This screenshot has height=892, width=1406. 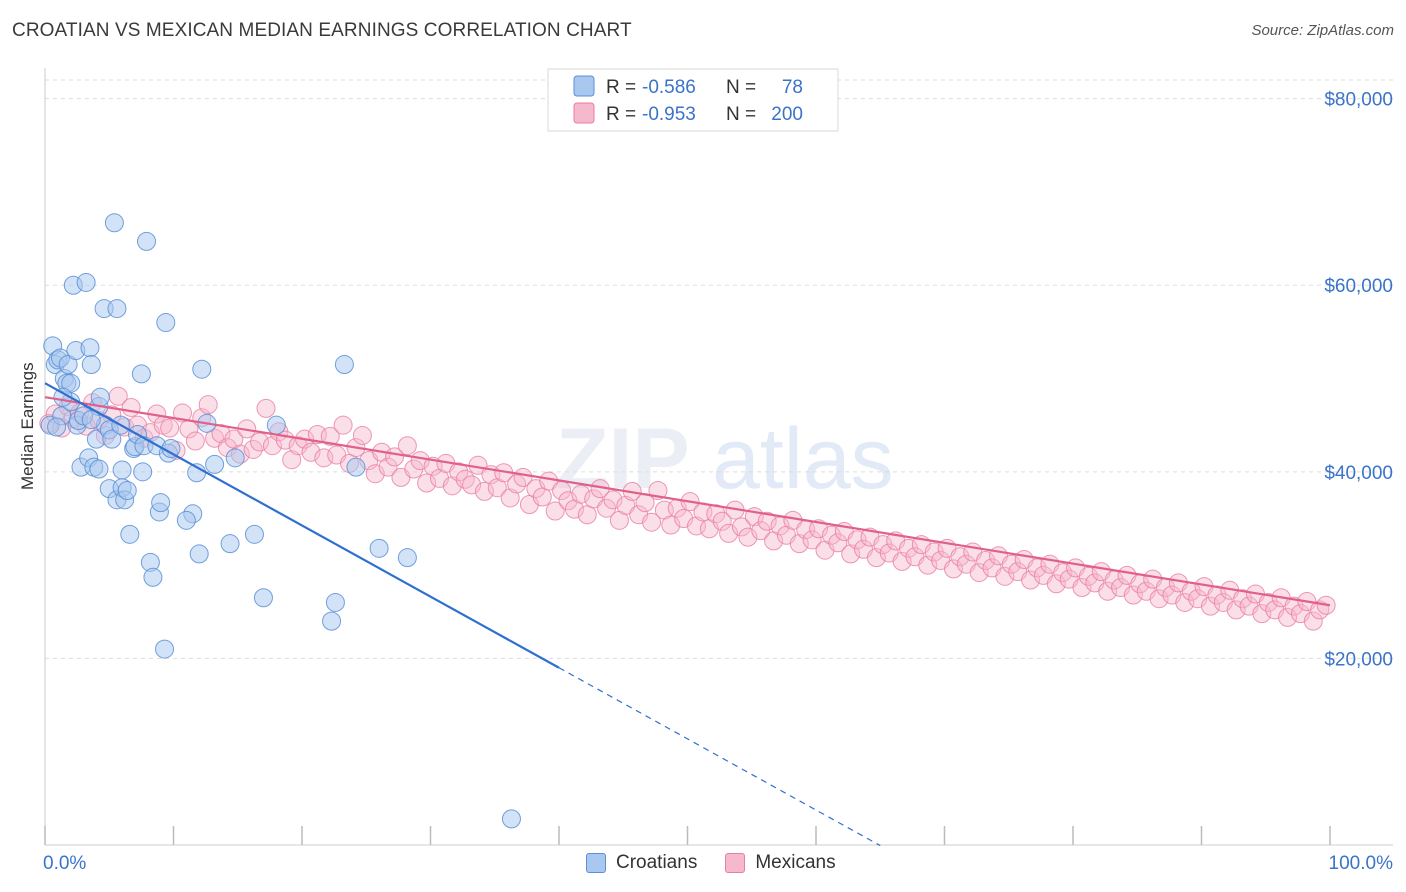 What do you see at coordinates (64, 863) in the screenshot?
I see `x-tick-label-min: 0.0%` at bounding box center [64, 863].